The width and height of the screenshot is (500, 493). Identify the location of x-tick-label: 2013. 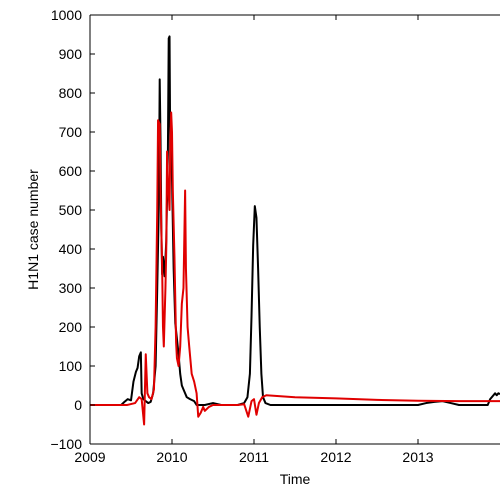
(417, 457).